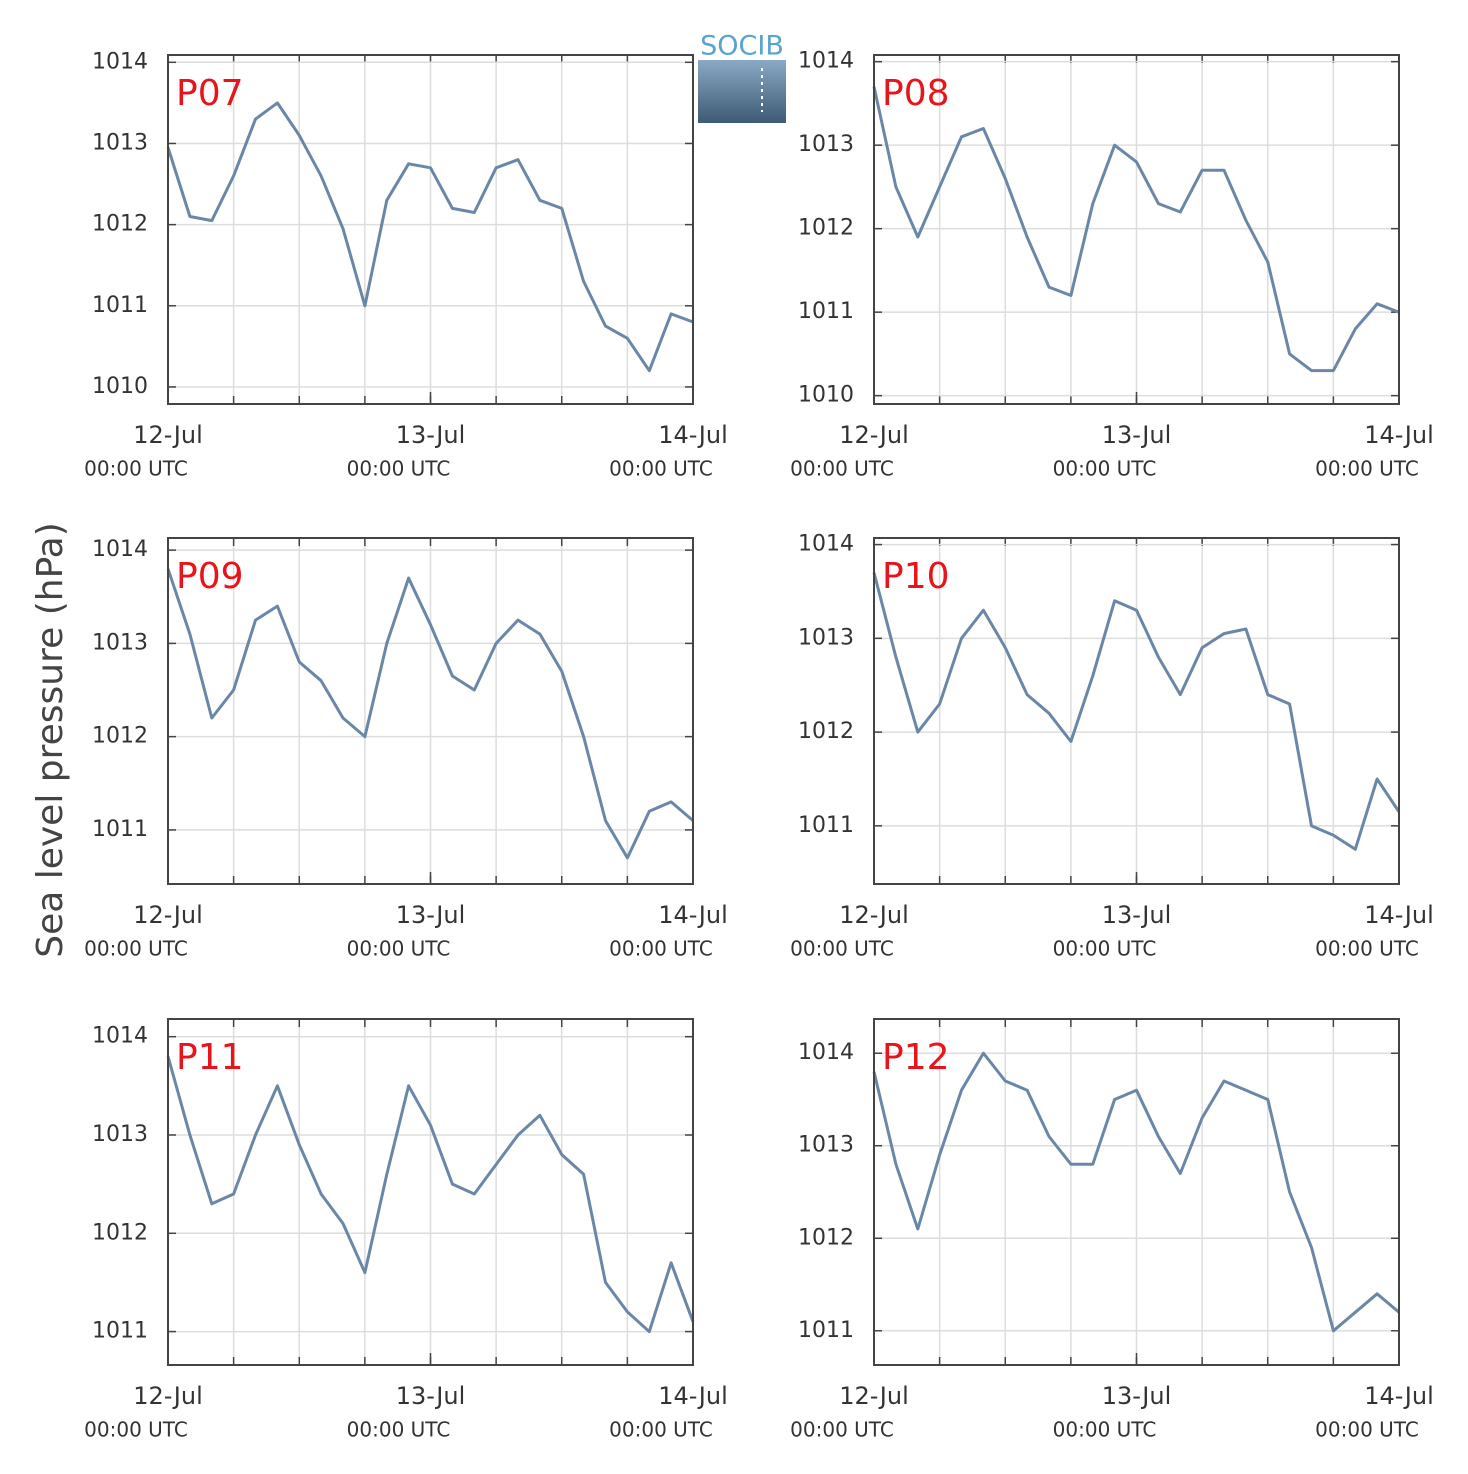 This screenshot has height=1474, width=1468. I want to click on panel-title: P07, so click(210, 93).